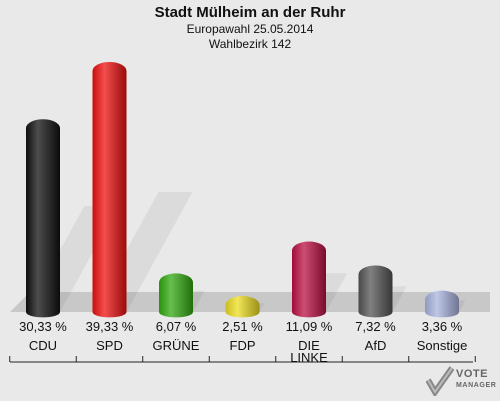  Describe the element at coordinates (375, 326) in the screenshot. I see `value-label-afd: 7,32 %` at that location.